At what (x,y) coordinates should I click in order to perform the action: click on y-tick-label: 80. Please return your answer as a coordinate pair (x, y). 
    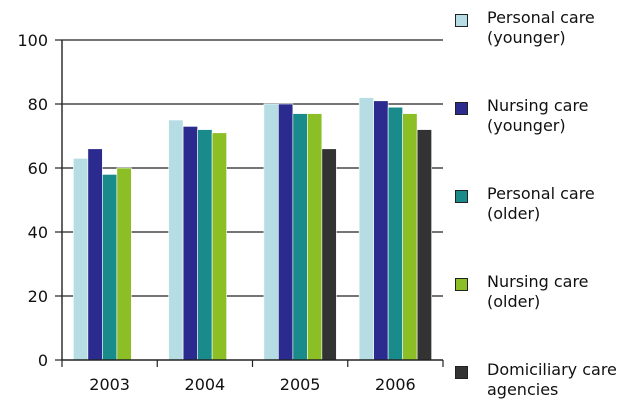
    Looking at the image, I should click on (38, 104).